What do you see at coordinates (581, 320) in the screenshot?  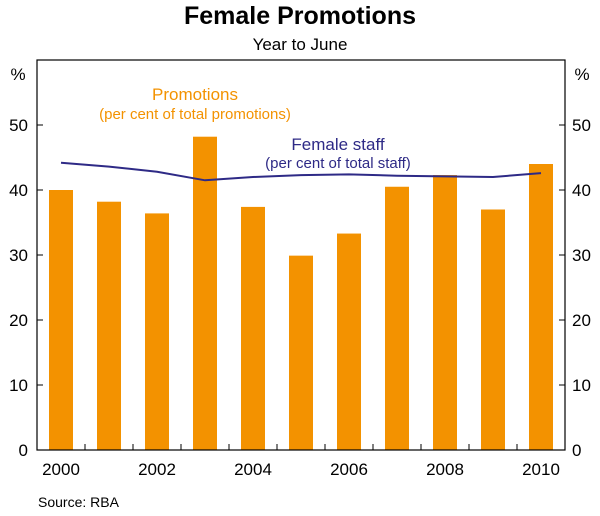 I see `y-tick-label-right-20: 20` at bounding box center [581, 320].